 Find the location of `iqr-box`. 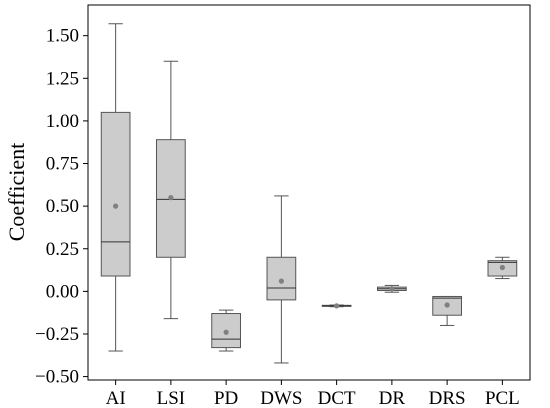

iqr-box is located at coordinates (115, 194).